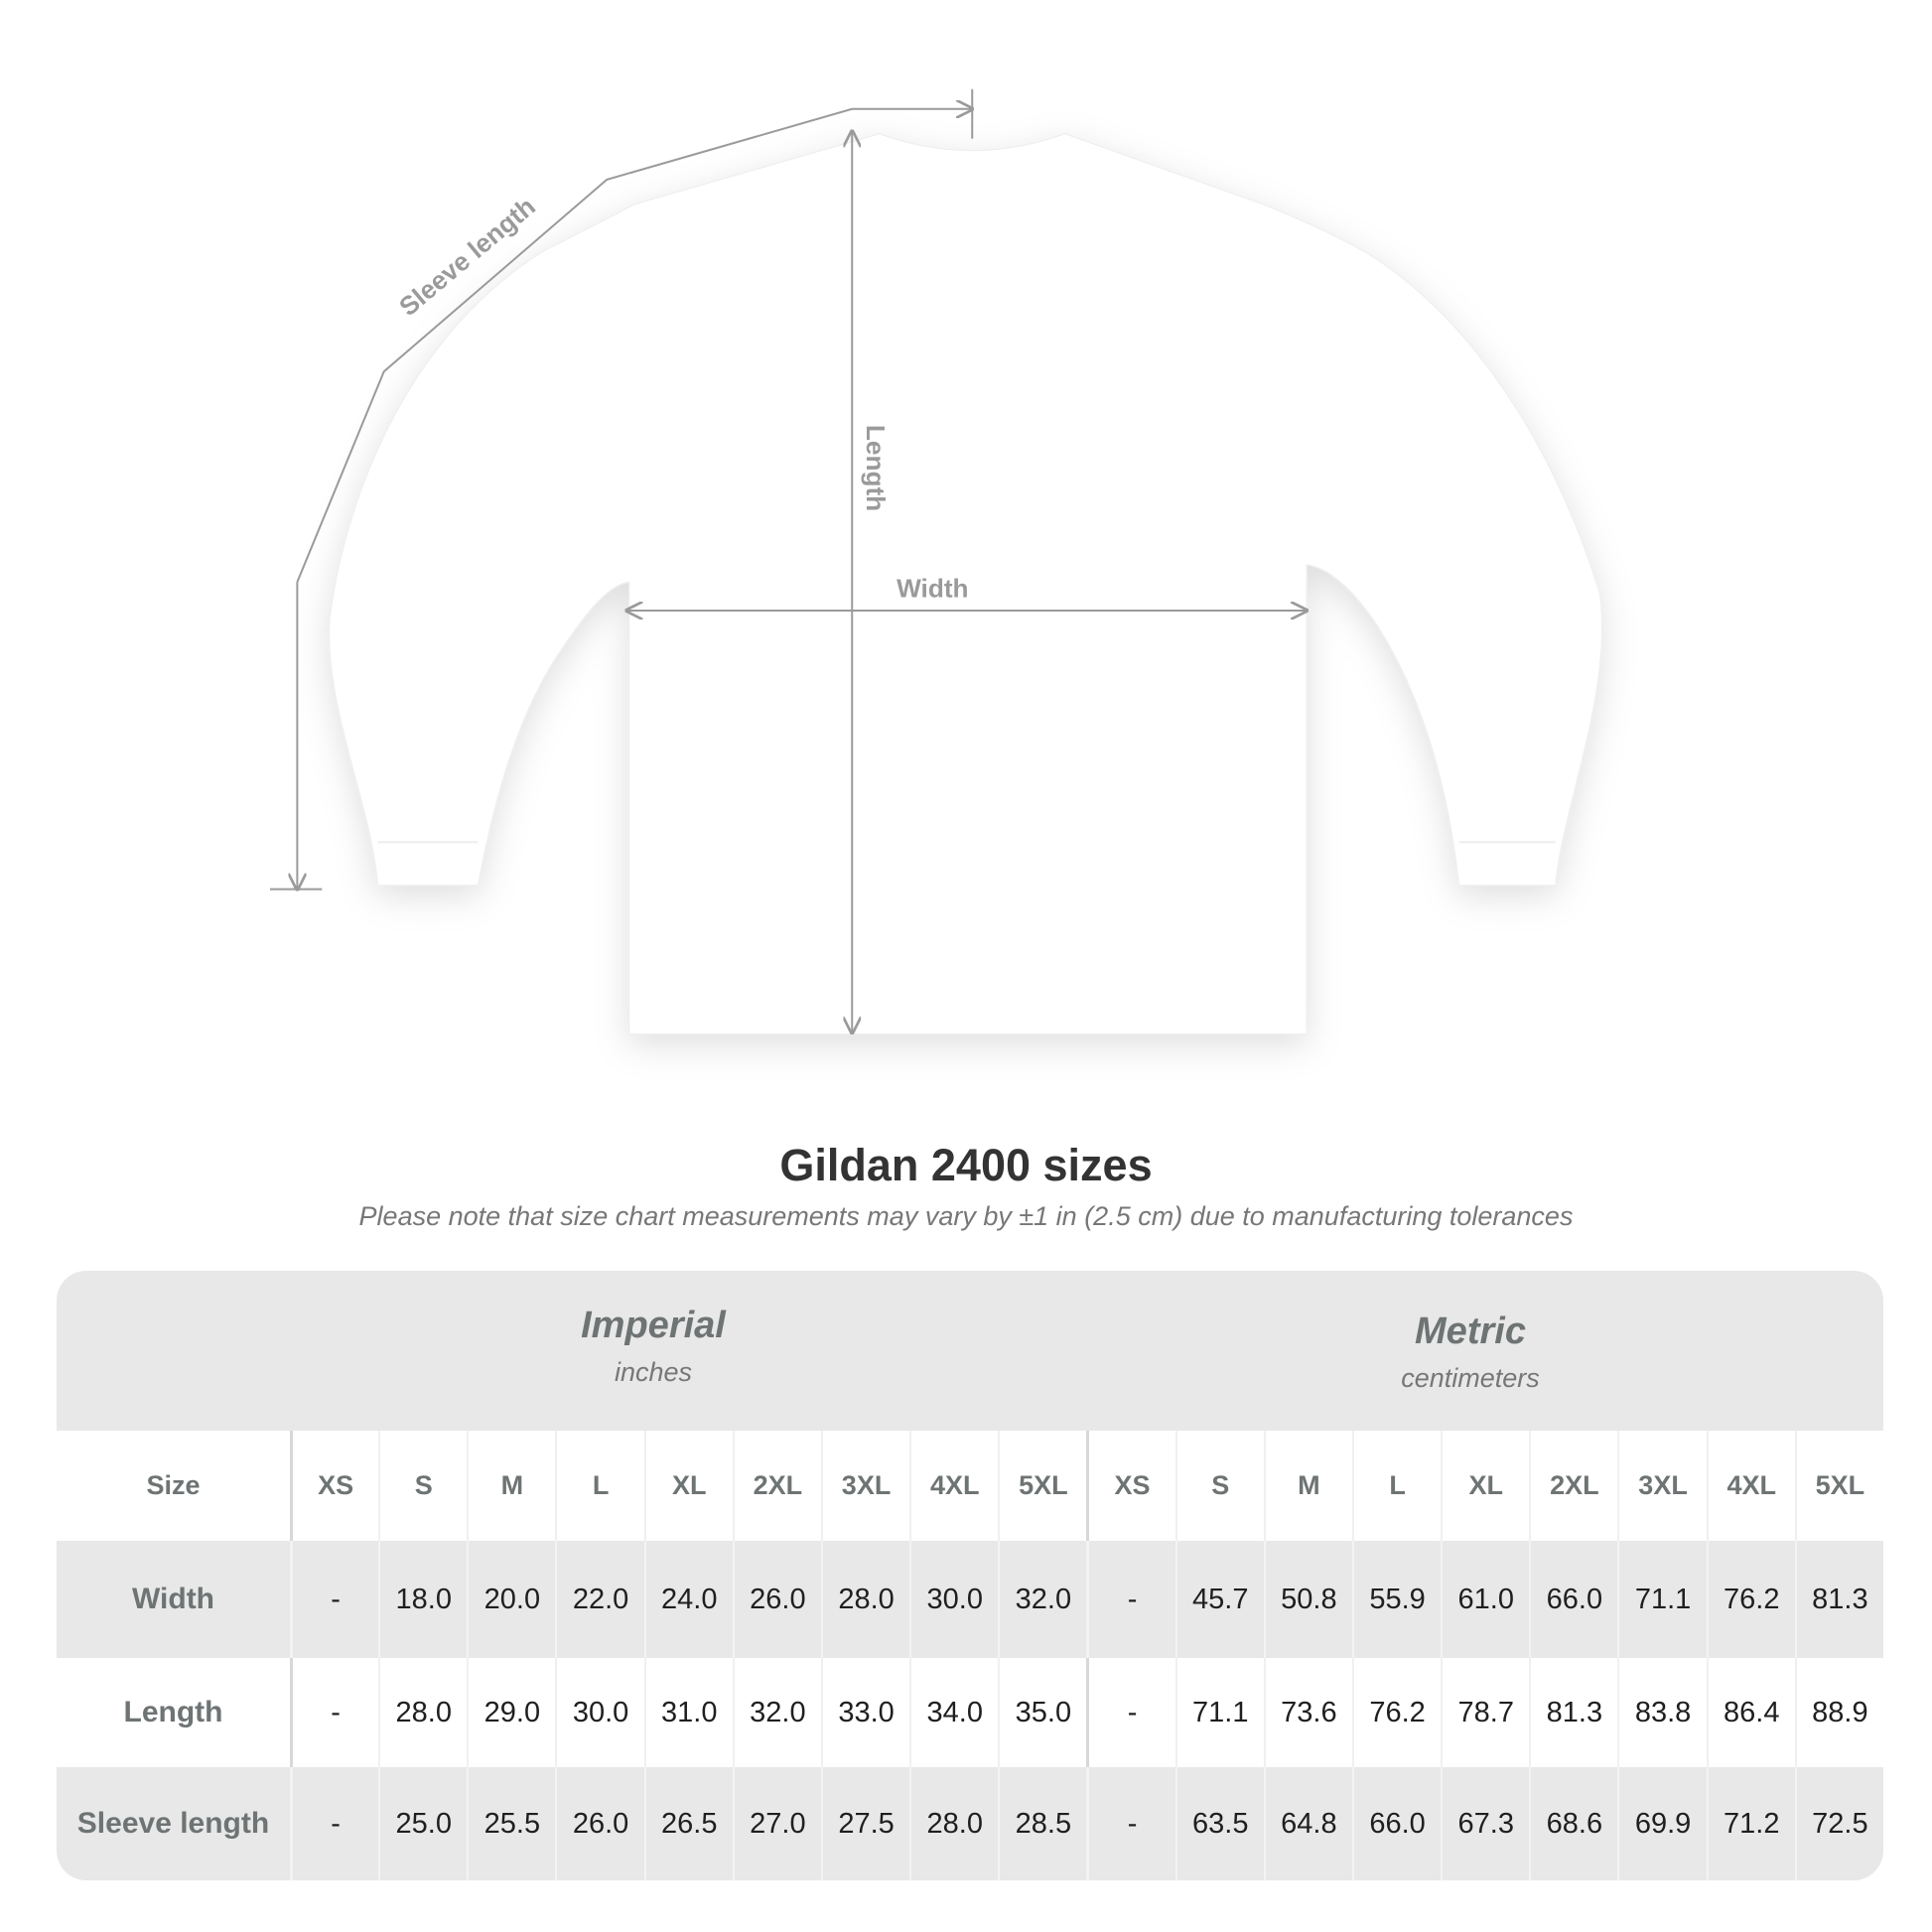 Image resolution: width=1932 pixels, height=1932 pixels. What do you see at coordinates (1661, 1823) in the screenshot?
I see `value-cell: 69.9` at bounding box center [1661, 1823].